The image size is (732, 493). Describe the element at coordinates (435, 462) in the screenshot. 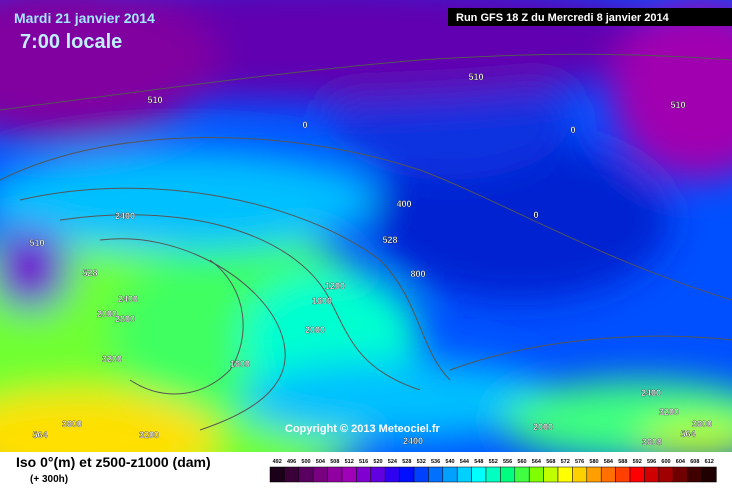

I see `legend-label: 536` at that location.